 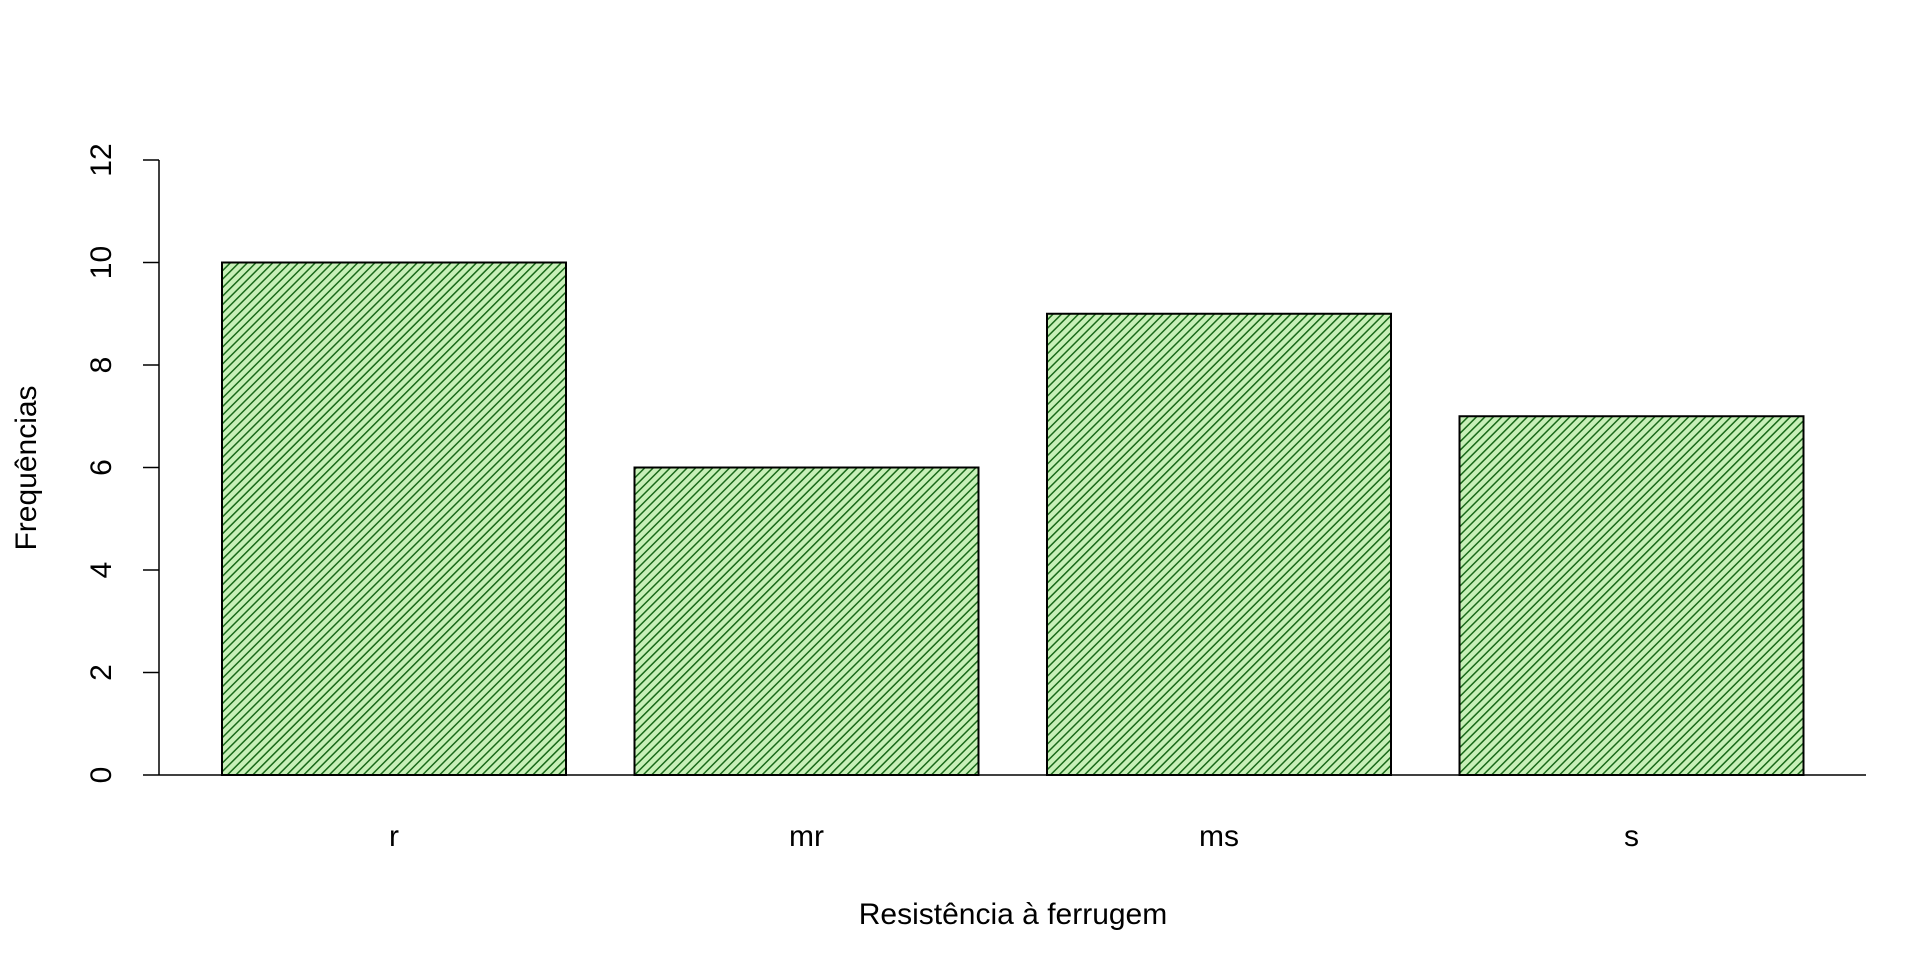 I want to click on x-axis: r mr ms s, so click(x=1012, y=813).